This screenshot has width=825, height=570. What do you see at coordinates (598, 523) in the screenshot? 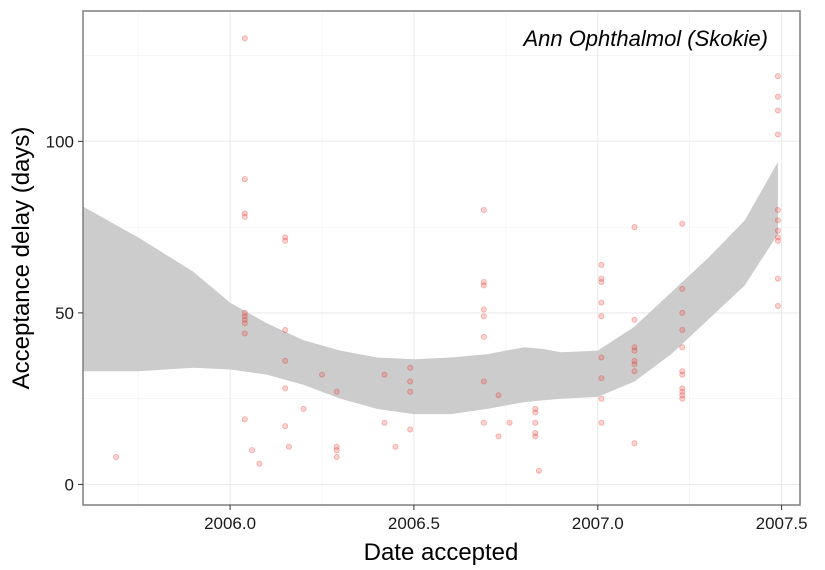
I see `x-tick-label: 2007.0` at bounding box center [598, 523].